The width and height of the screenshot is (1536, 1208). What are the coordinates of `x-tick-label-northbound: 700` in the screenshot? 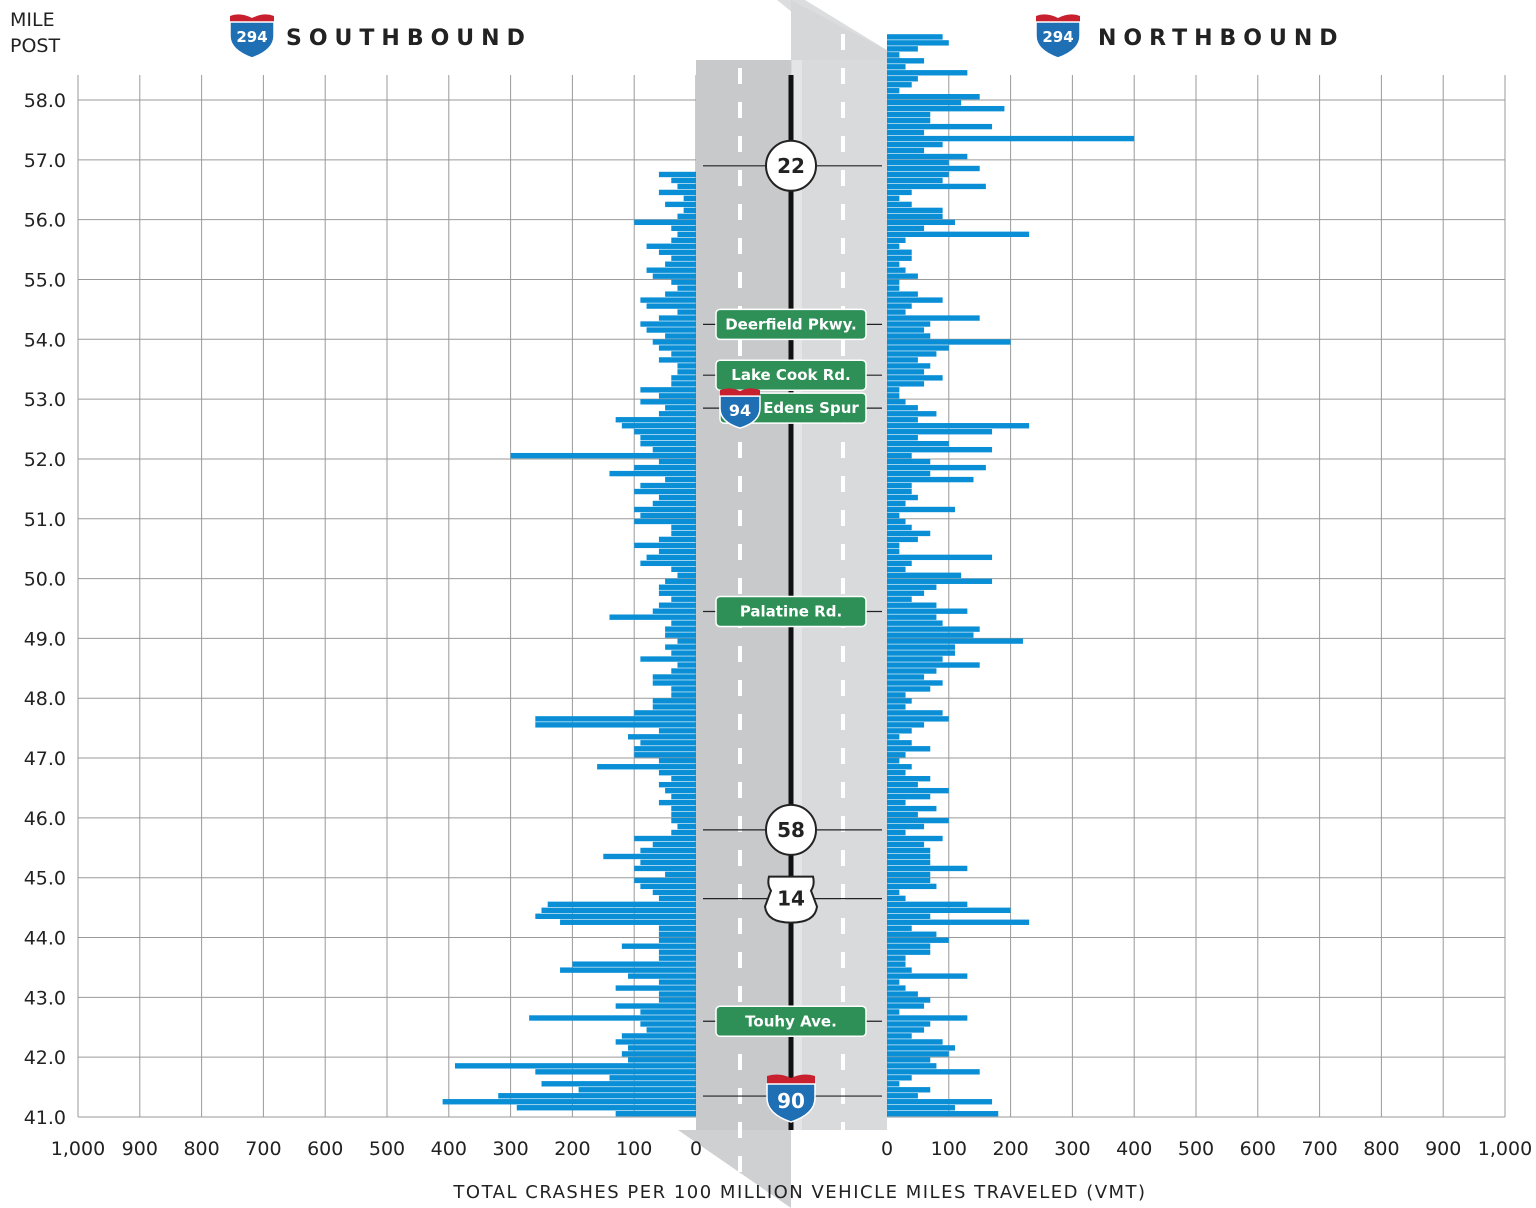 It's located at (1319, 1149).